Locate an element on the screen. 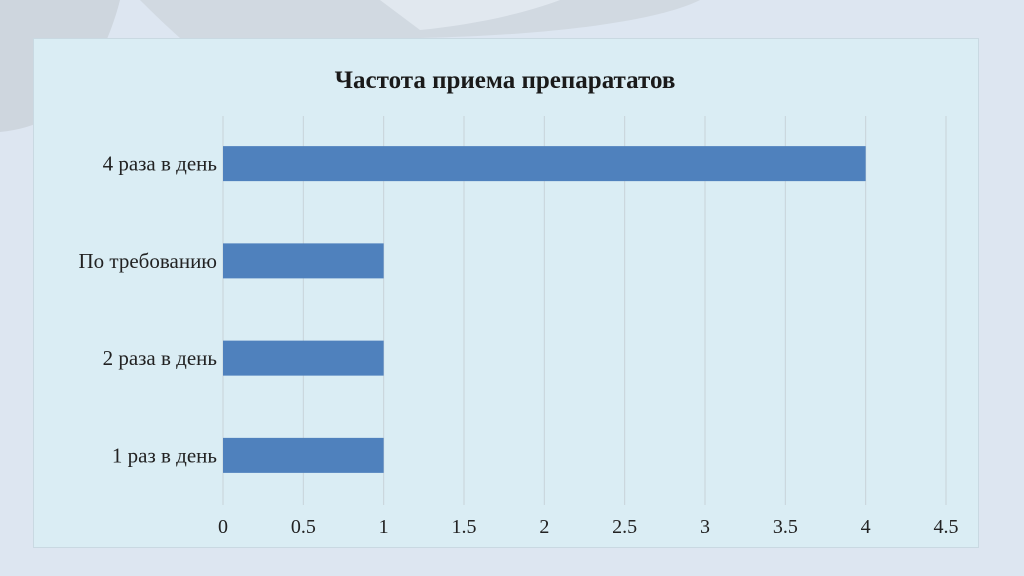  x-tick-label: 2.5 is located at coordinates (624, 527).